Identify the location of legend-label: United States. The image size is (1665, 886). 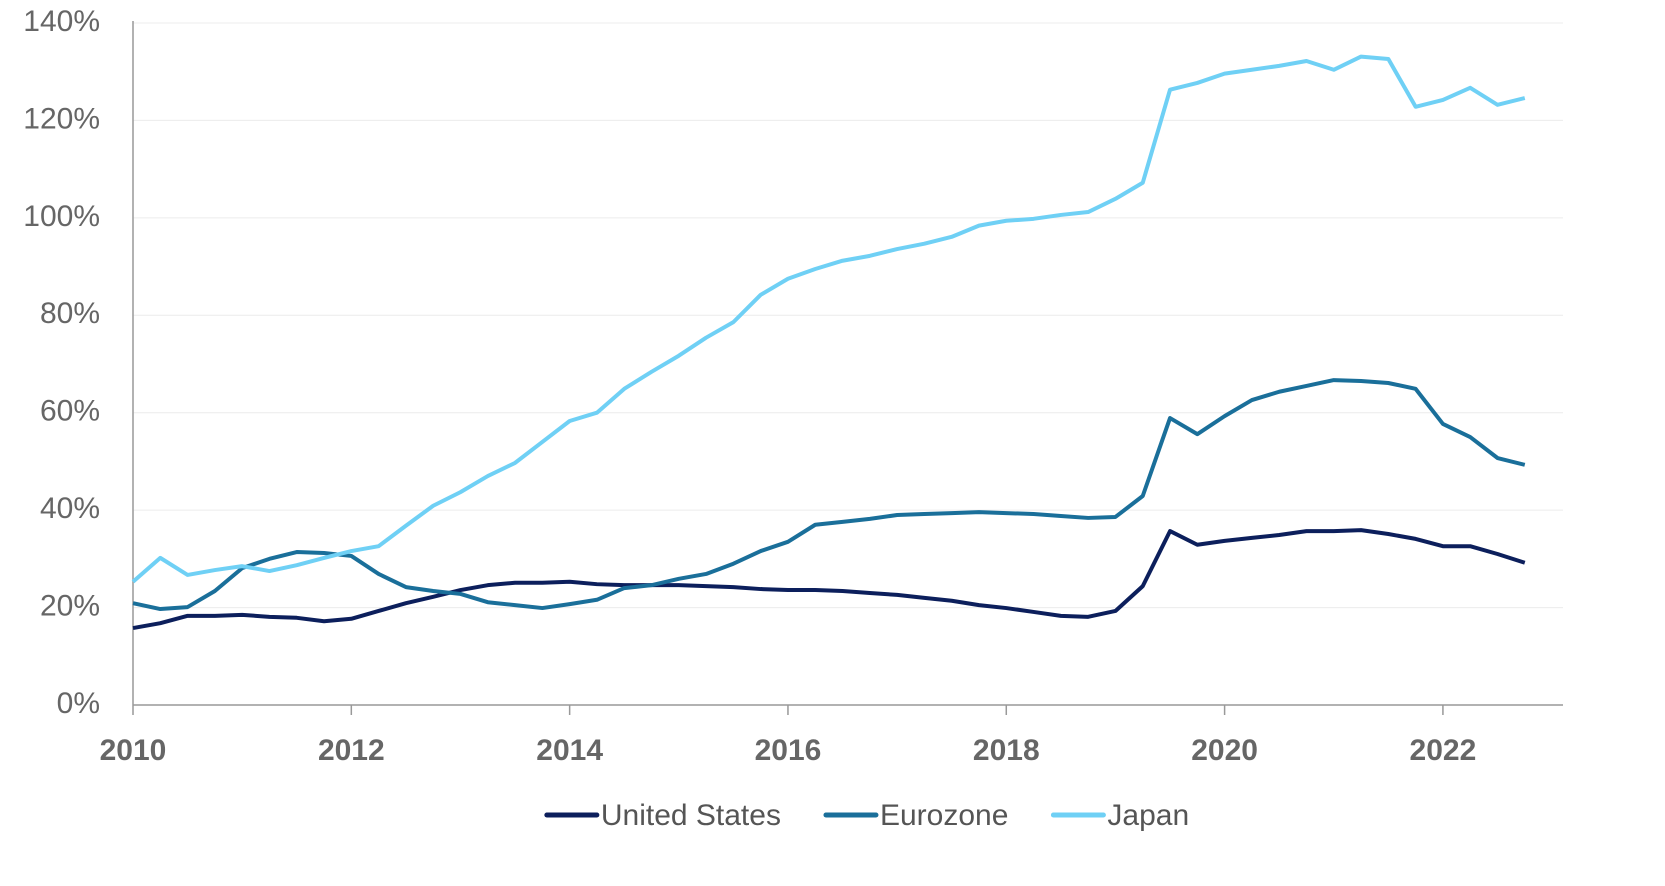
(691, 815).